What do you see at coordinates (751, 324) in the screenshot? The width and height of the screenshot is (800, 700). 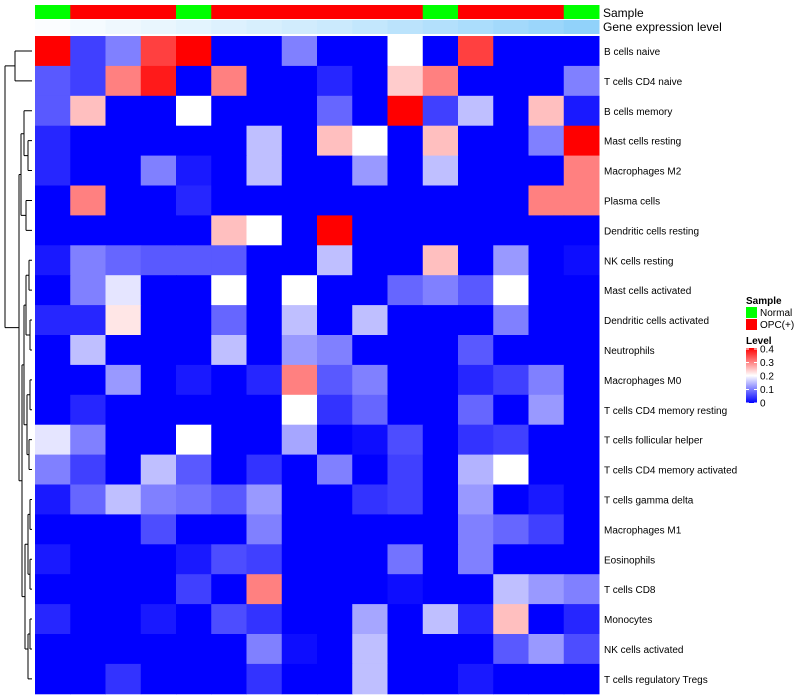 I see `legend-opc-swatch` at bounding box center [751, 324].